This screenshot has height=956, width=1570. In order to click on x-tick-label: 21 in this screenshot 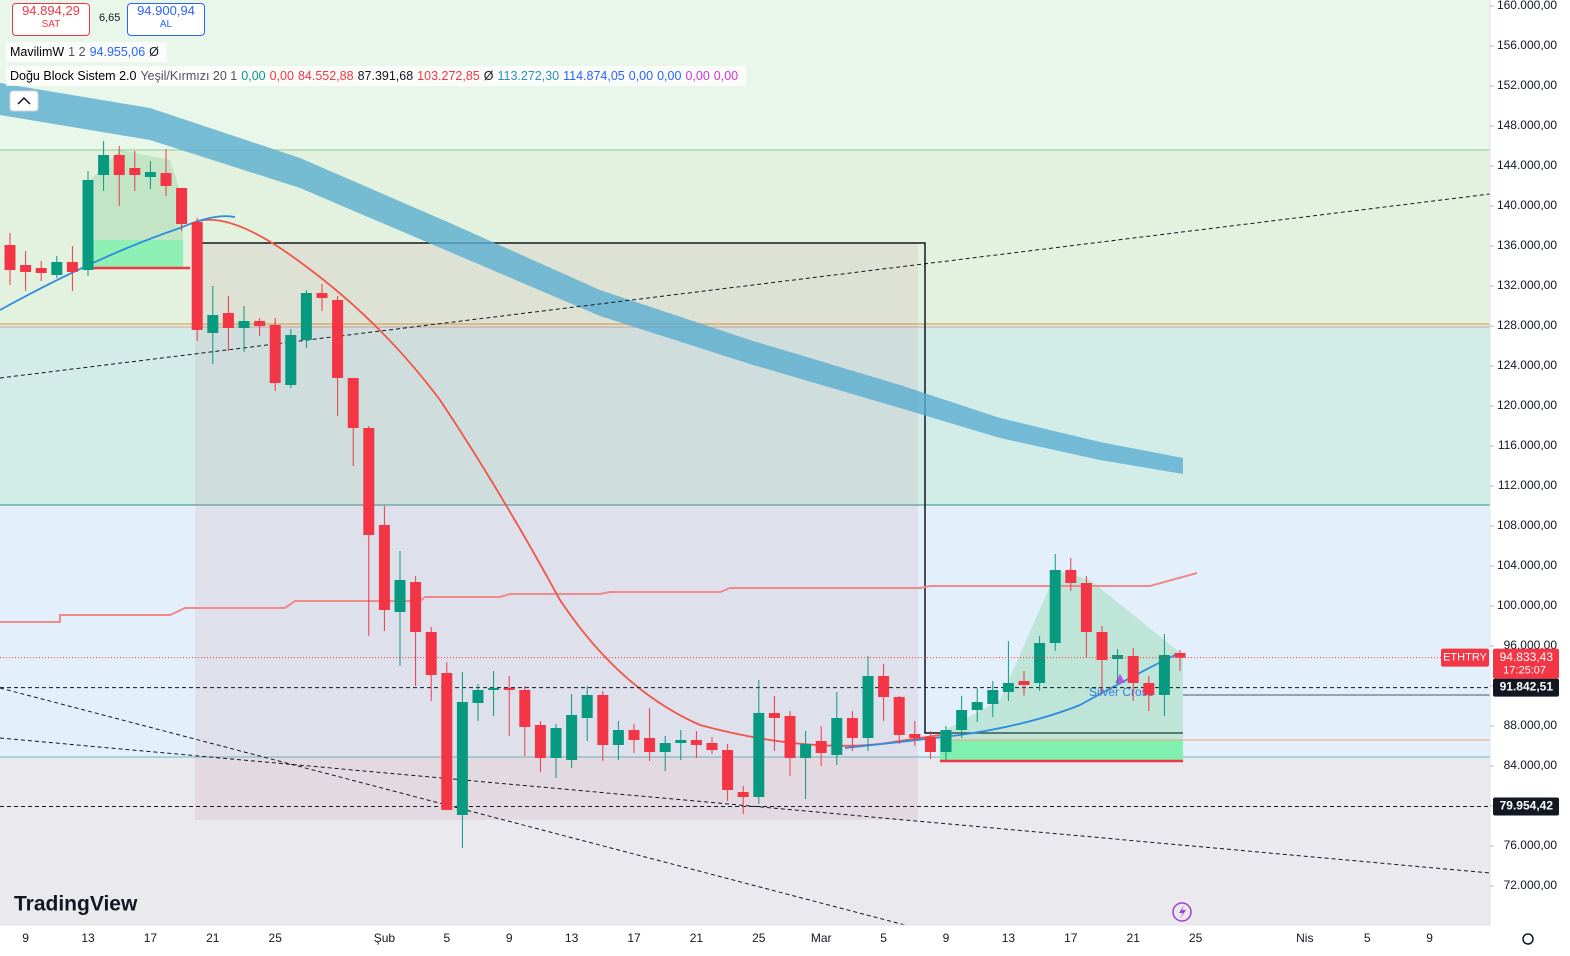, I will do `click(213, 938)`.